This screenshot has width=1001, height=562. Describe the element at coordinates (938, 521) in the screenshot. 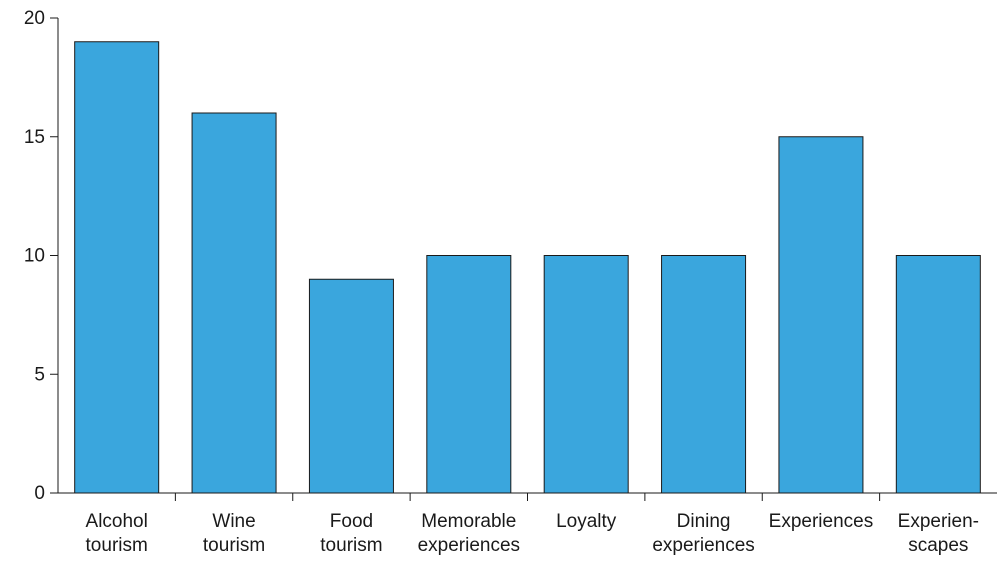

I see `x-category-label-line: Experien-` at that location.